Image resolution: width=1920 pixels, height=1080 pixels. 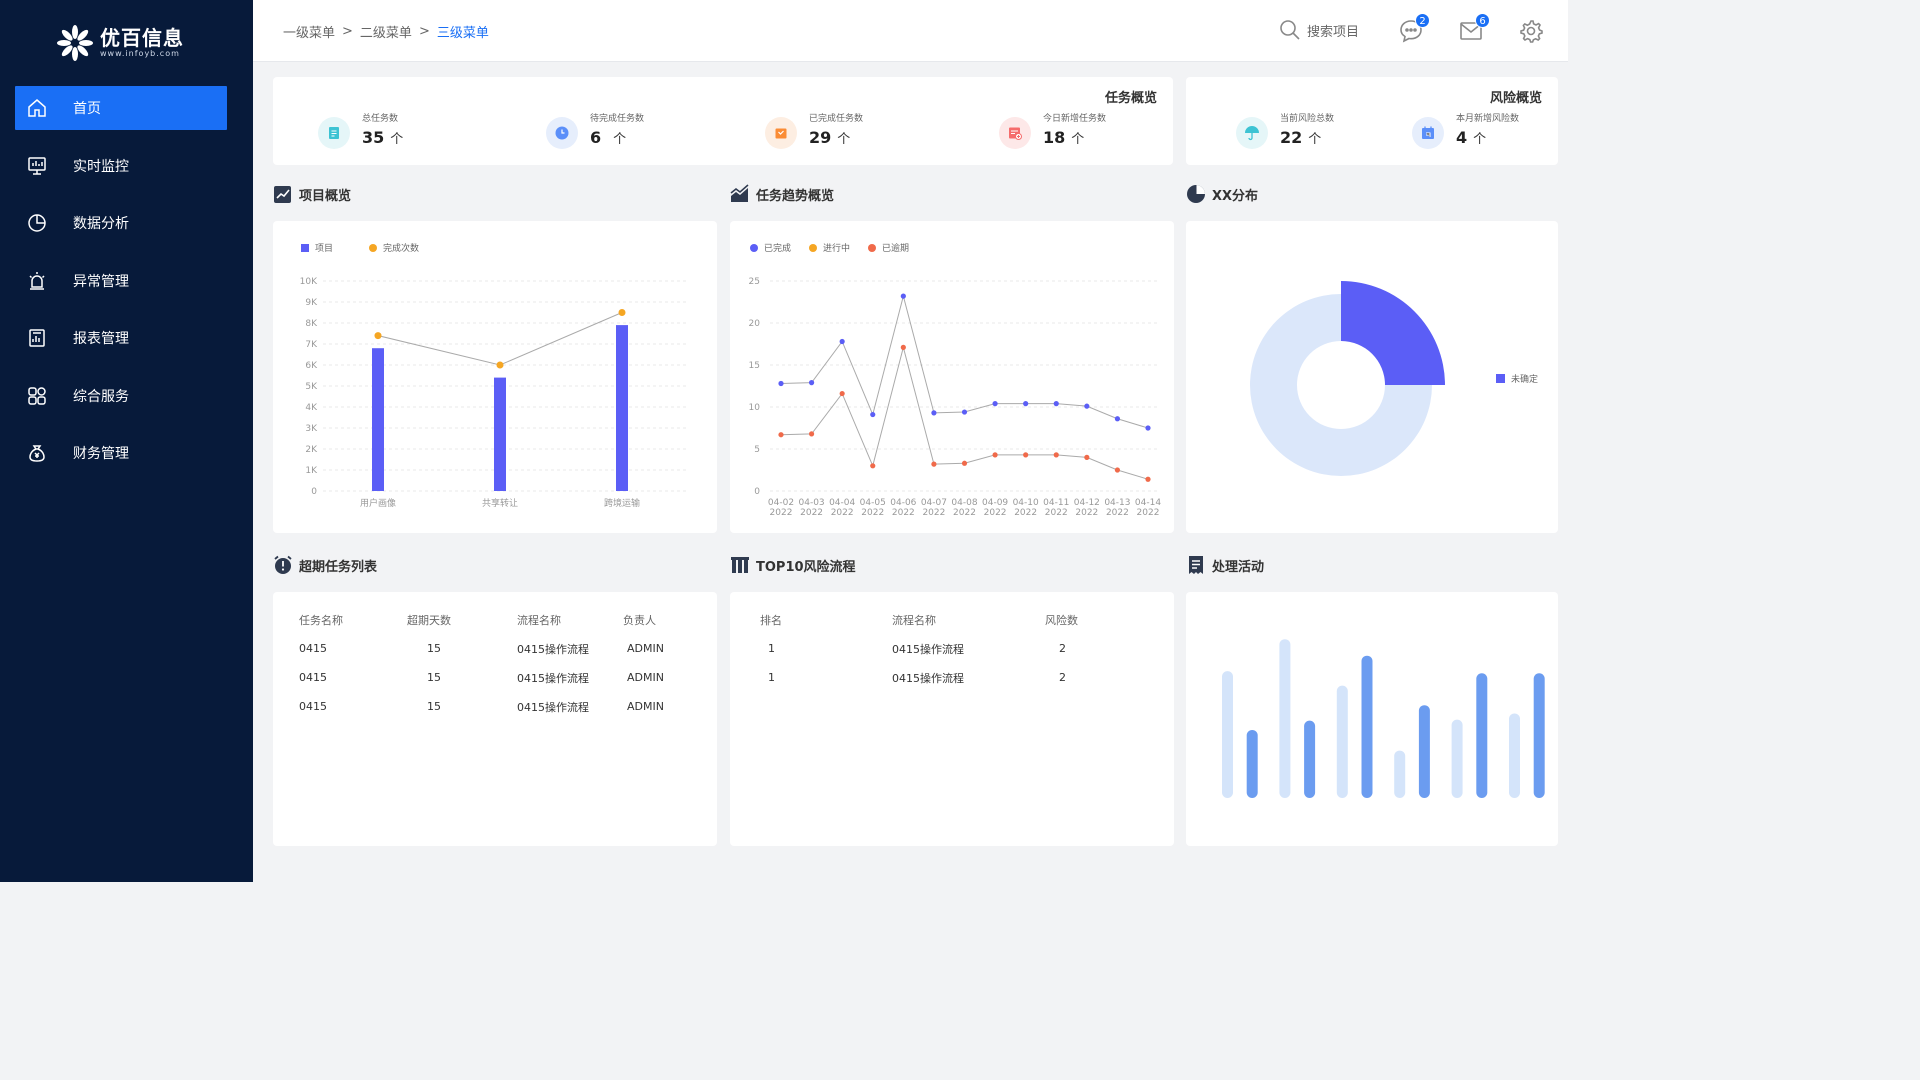 I want to click on breadcrumb-level1: 一级菜单, so click(x=309, y=33).